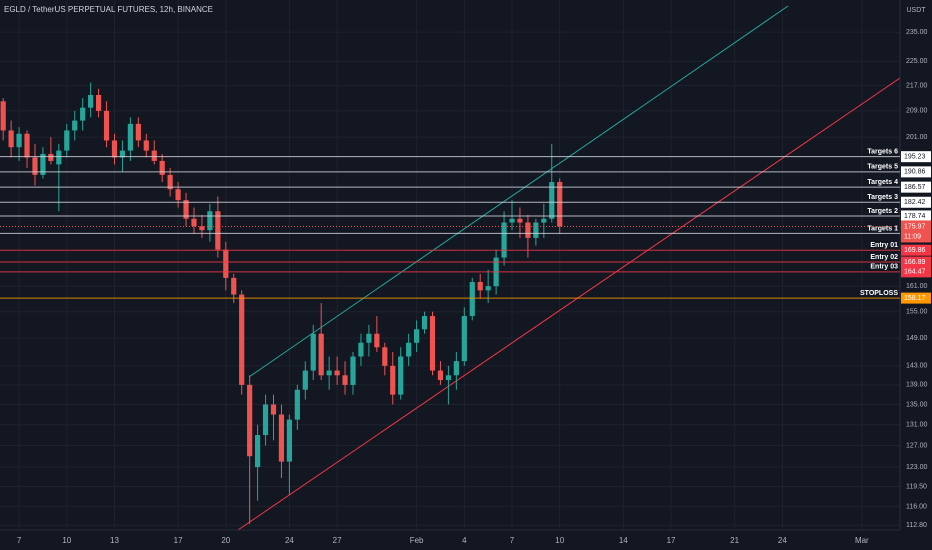 This screenshot has width=932, height=550. Describe the element at coordinates (915, 262) in the screenshot. I see `level-price-label: 166.89` at that location.